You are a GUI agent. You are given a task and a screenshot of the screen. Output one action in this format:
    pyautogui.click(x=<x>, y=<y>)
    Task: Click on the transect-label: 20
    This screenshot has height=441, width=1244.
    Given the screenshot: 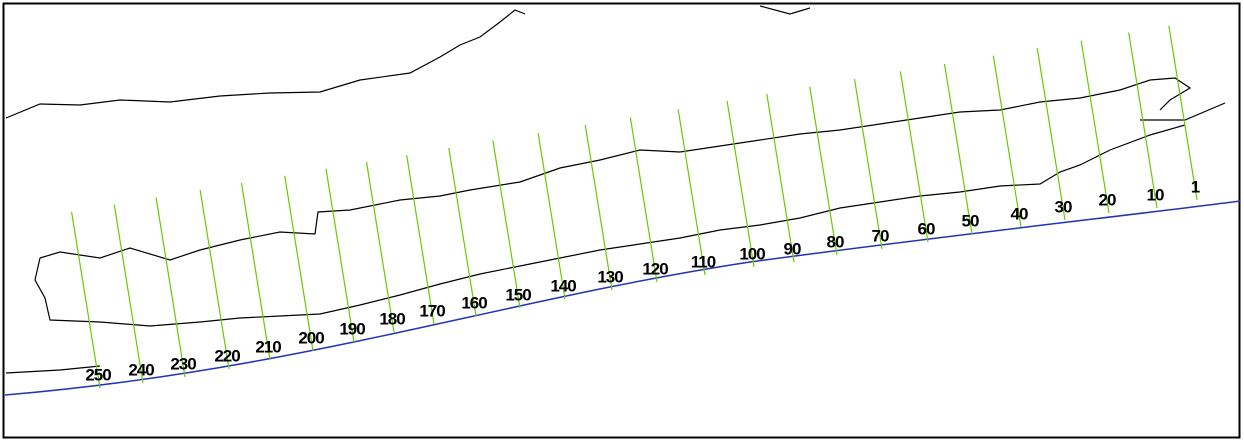 What is the action you would take?
    pyautogui.click(x=1107, y=199)
    